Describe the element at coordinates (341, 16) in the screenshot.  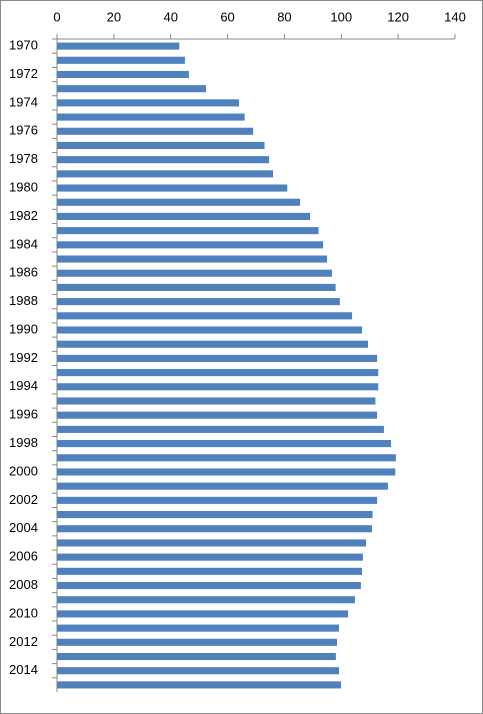
I see `x-tick-label: 100` at that location.